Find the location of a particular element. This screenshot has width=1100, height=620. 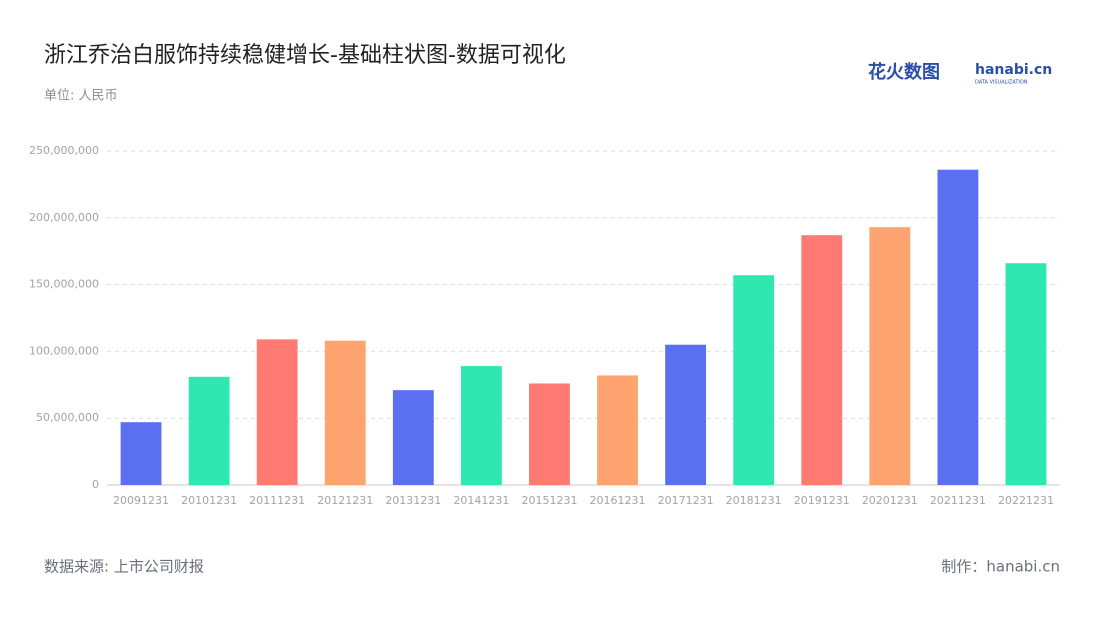

x-tick-label: 20171231 is located at coordinates (686, 500).